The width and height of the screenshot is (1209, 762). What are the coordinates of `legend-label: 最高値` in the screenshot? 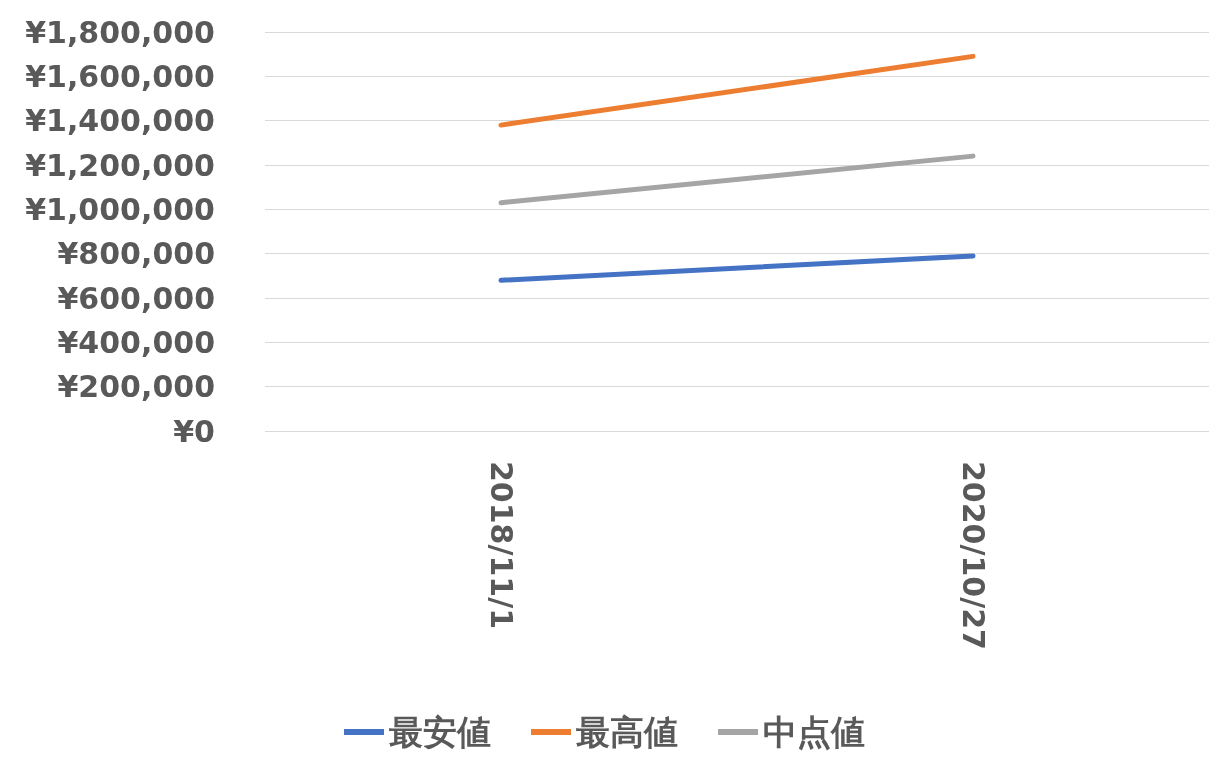 It's located at (627, 732).